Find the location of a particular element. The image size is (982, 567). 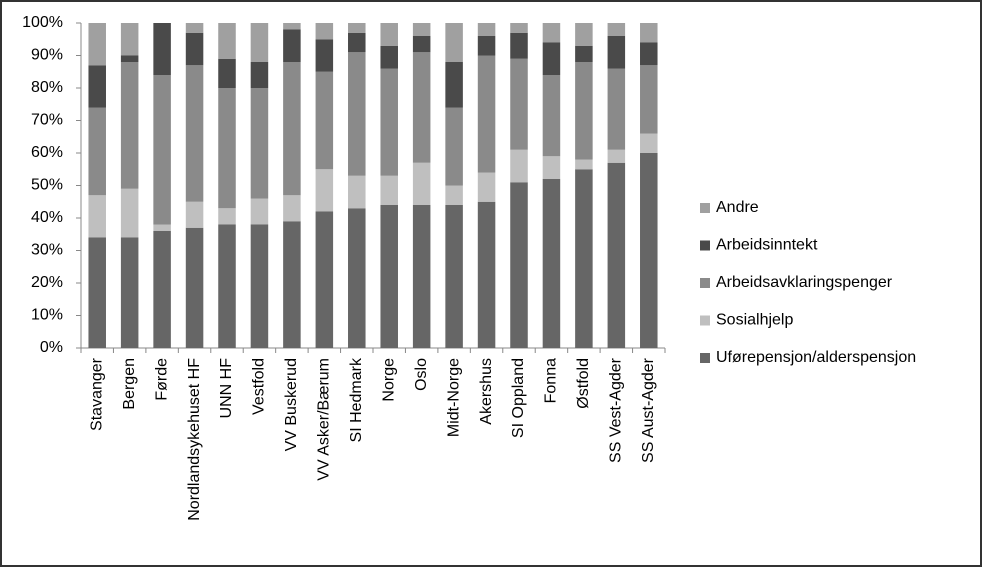

x-tick-label: Stavanger is located at coordinates (96, 394).